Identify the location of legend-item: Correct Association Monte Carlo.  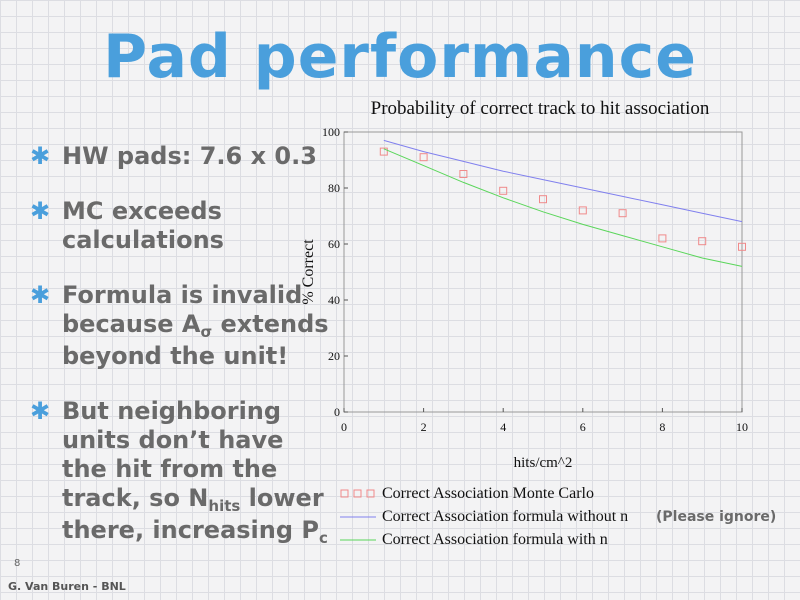
(484, 493).